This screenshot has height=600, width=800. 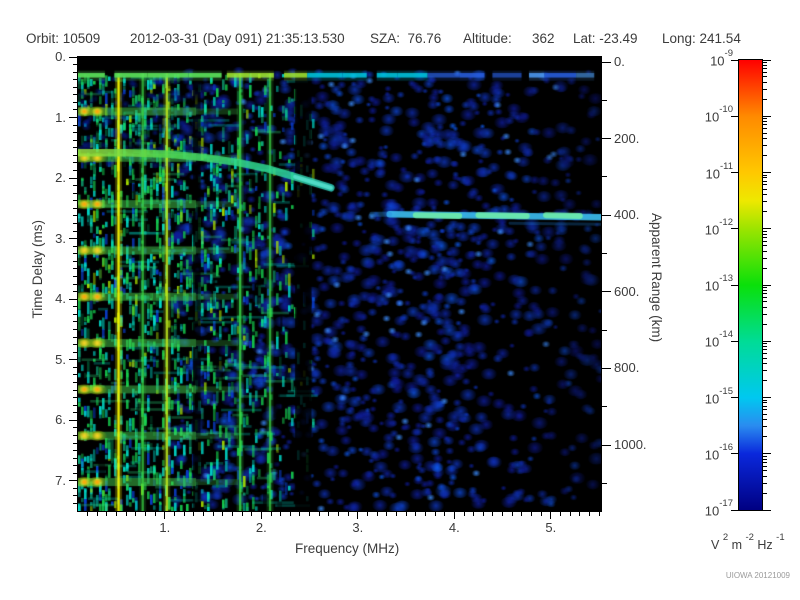 What do you see at coordinates (726, 222) in the screenshot?
I see `colorbar-exponent: -12` at bounding box center [726, 222].